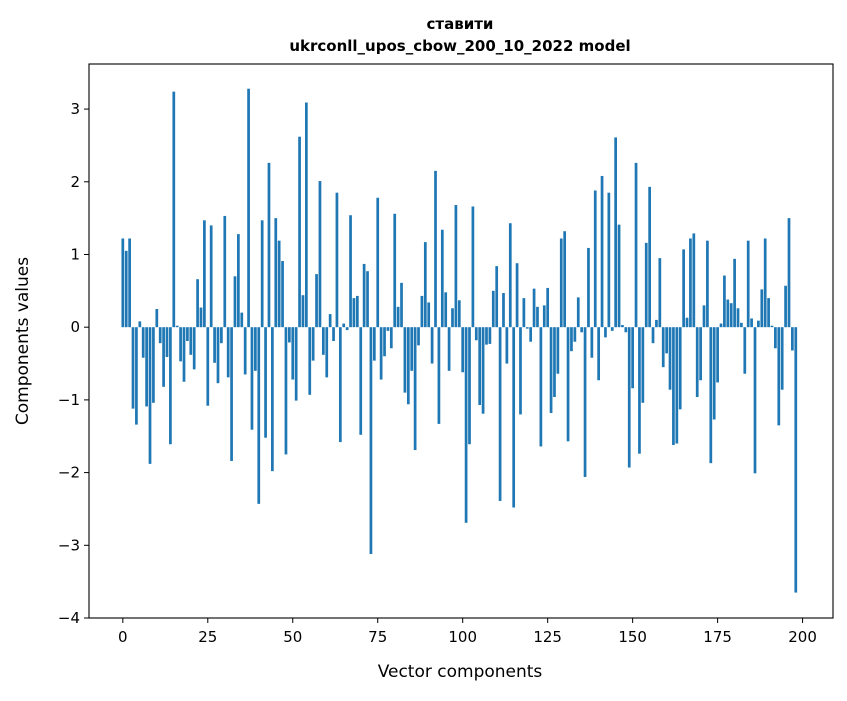 The image size is (847, 701). Describe the element at coordinates (207, 637) in the screenshot. I see `x-tick-label: 25` at that location.